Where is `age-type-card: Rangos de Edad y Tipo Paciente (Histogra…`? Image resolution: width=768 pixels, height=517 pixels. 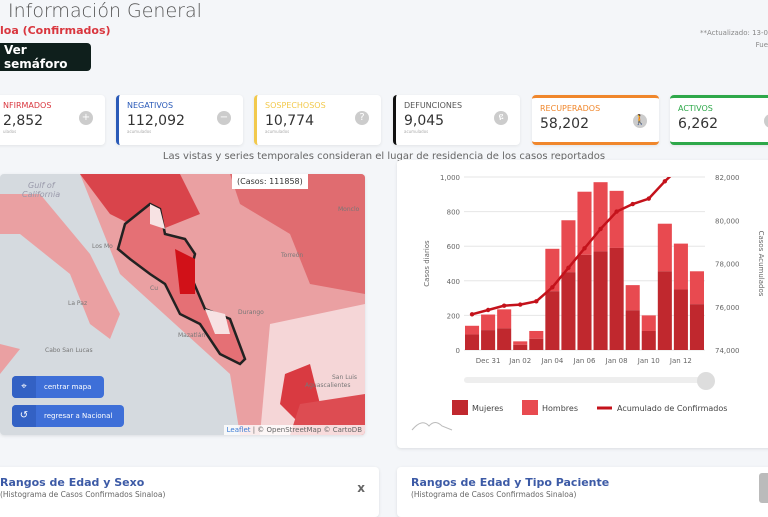
age-type-card: Rangos de Edad y Tipo Paciente (Histogra… is located at coordinates (582, 492).